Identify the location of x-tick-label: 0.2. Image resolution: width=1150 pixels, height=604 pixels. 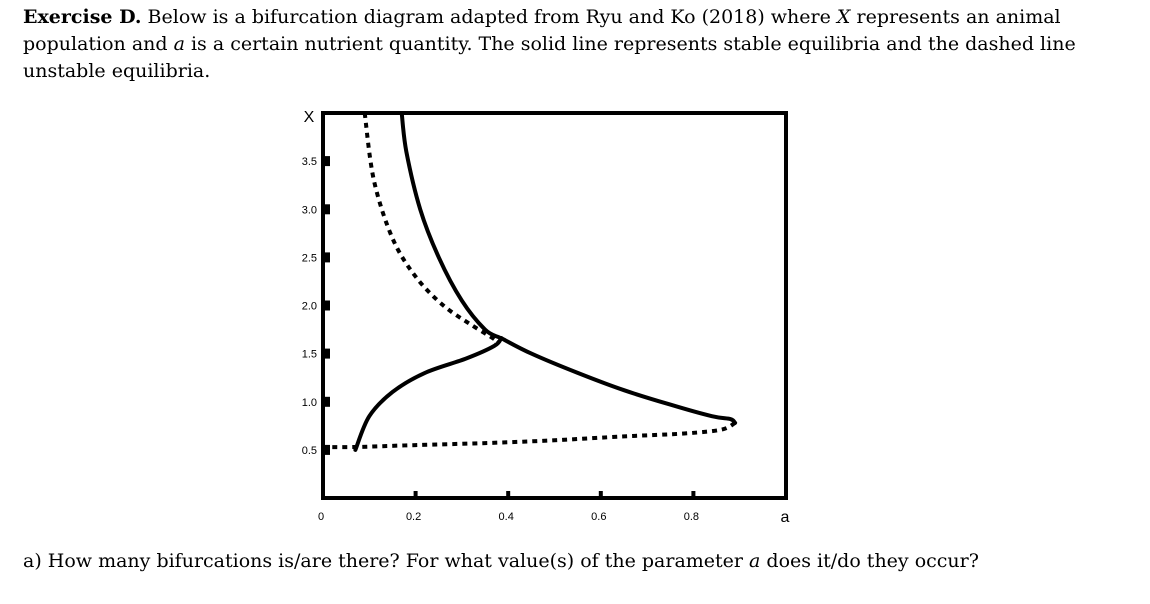
(413, 517).